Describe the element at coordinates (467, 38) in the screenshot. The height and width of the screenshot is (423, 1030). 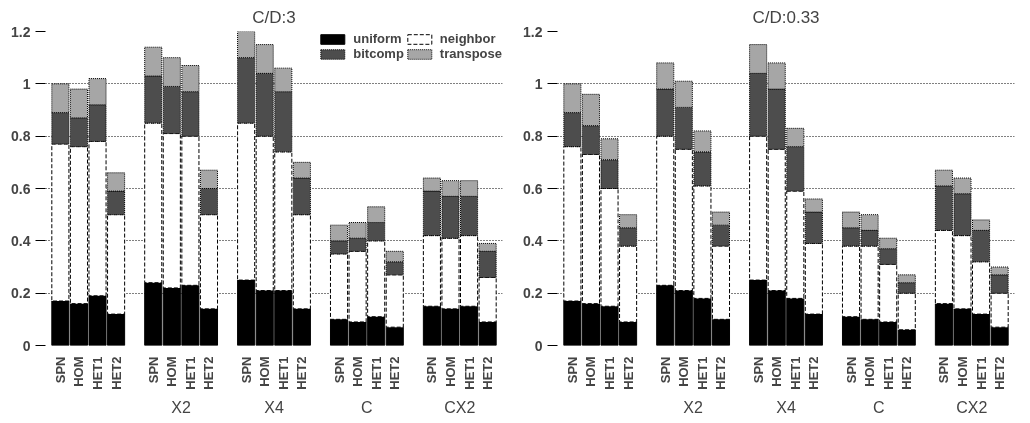
I see `legend-label: neighbor` at that location.